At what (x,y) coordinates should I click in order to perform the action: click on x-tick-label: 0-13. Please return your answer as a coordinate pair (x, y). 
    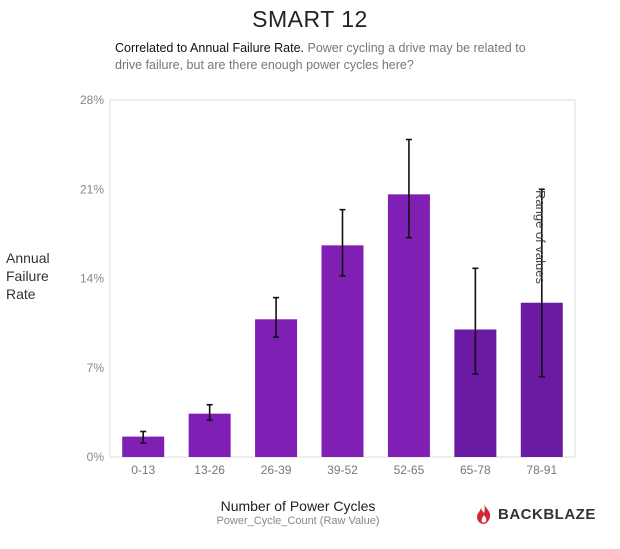
    Looking at the image, I should click on (143, 470).